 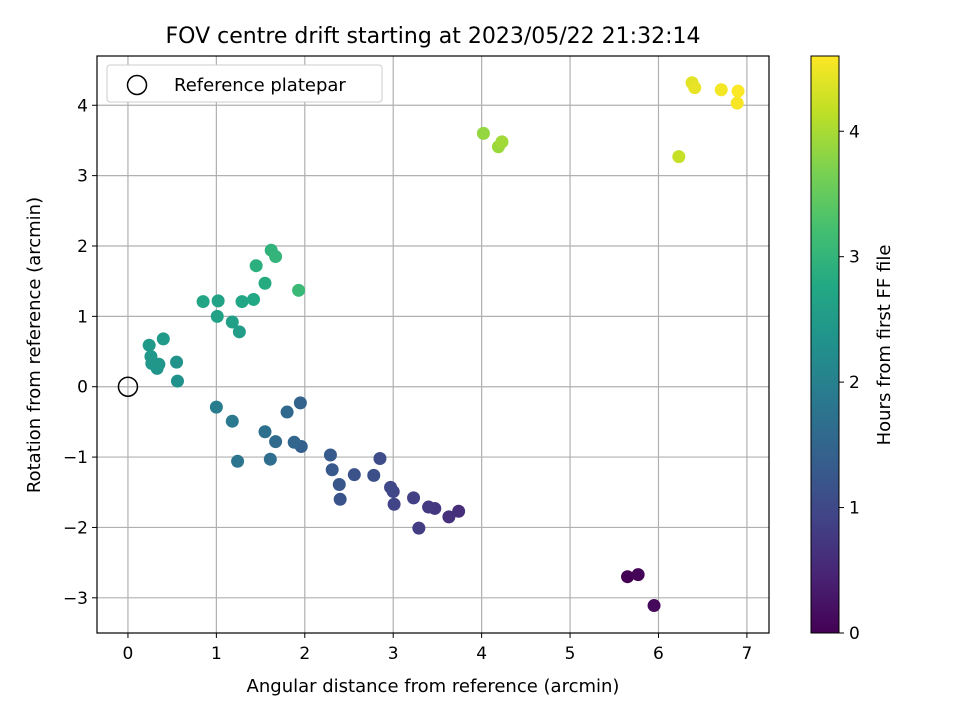 I want to click on y-axis-ticks: −3 −2 −1 0 1 2 3 4, so click(x=80, y=352).